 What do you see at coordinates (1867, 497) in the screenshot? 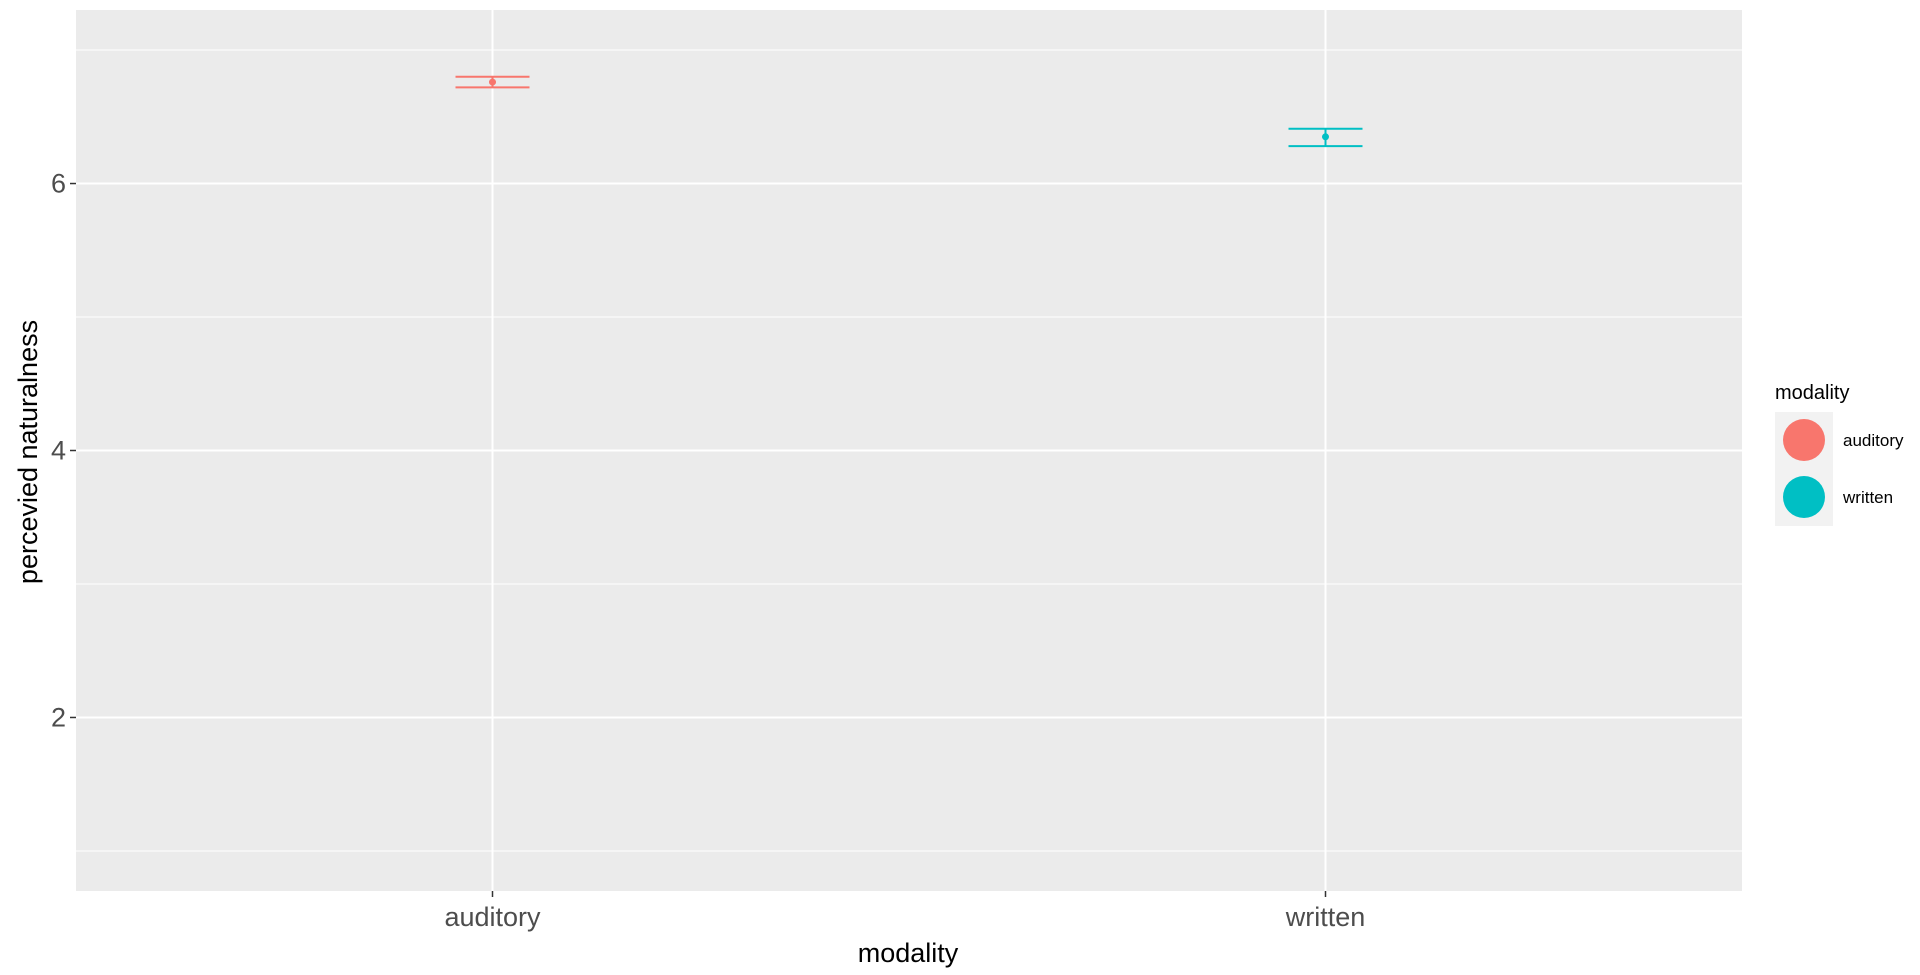
I see `legend-label: written` at bounding box center [1867, 497].